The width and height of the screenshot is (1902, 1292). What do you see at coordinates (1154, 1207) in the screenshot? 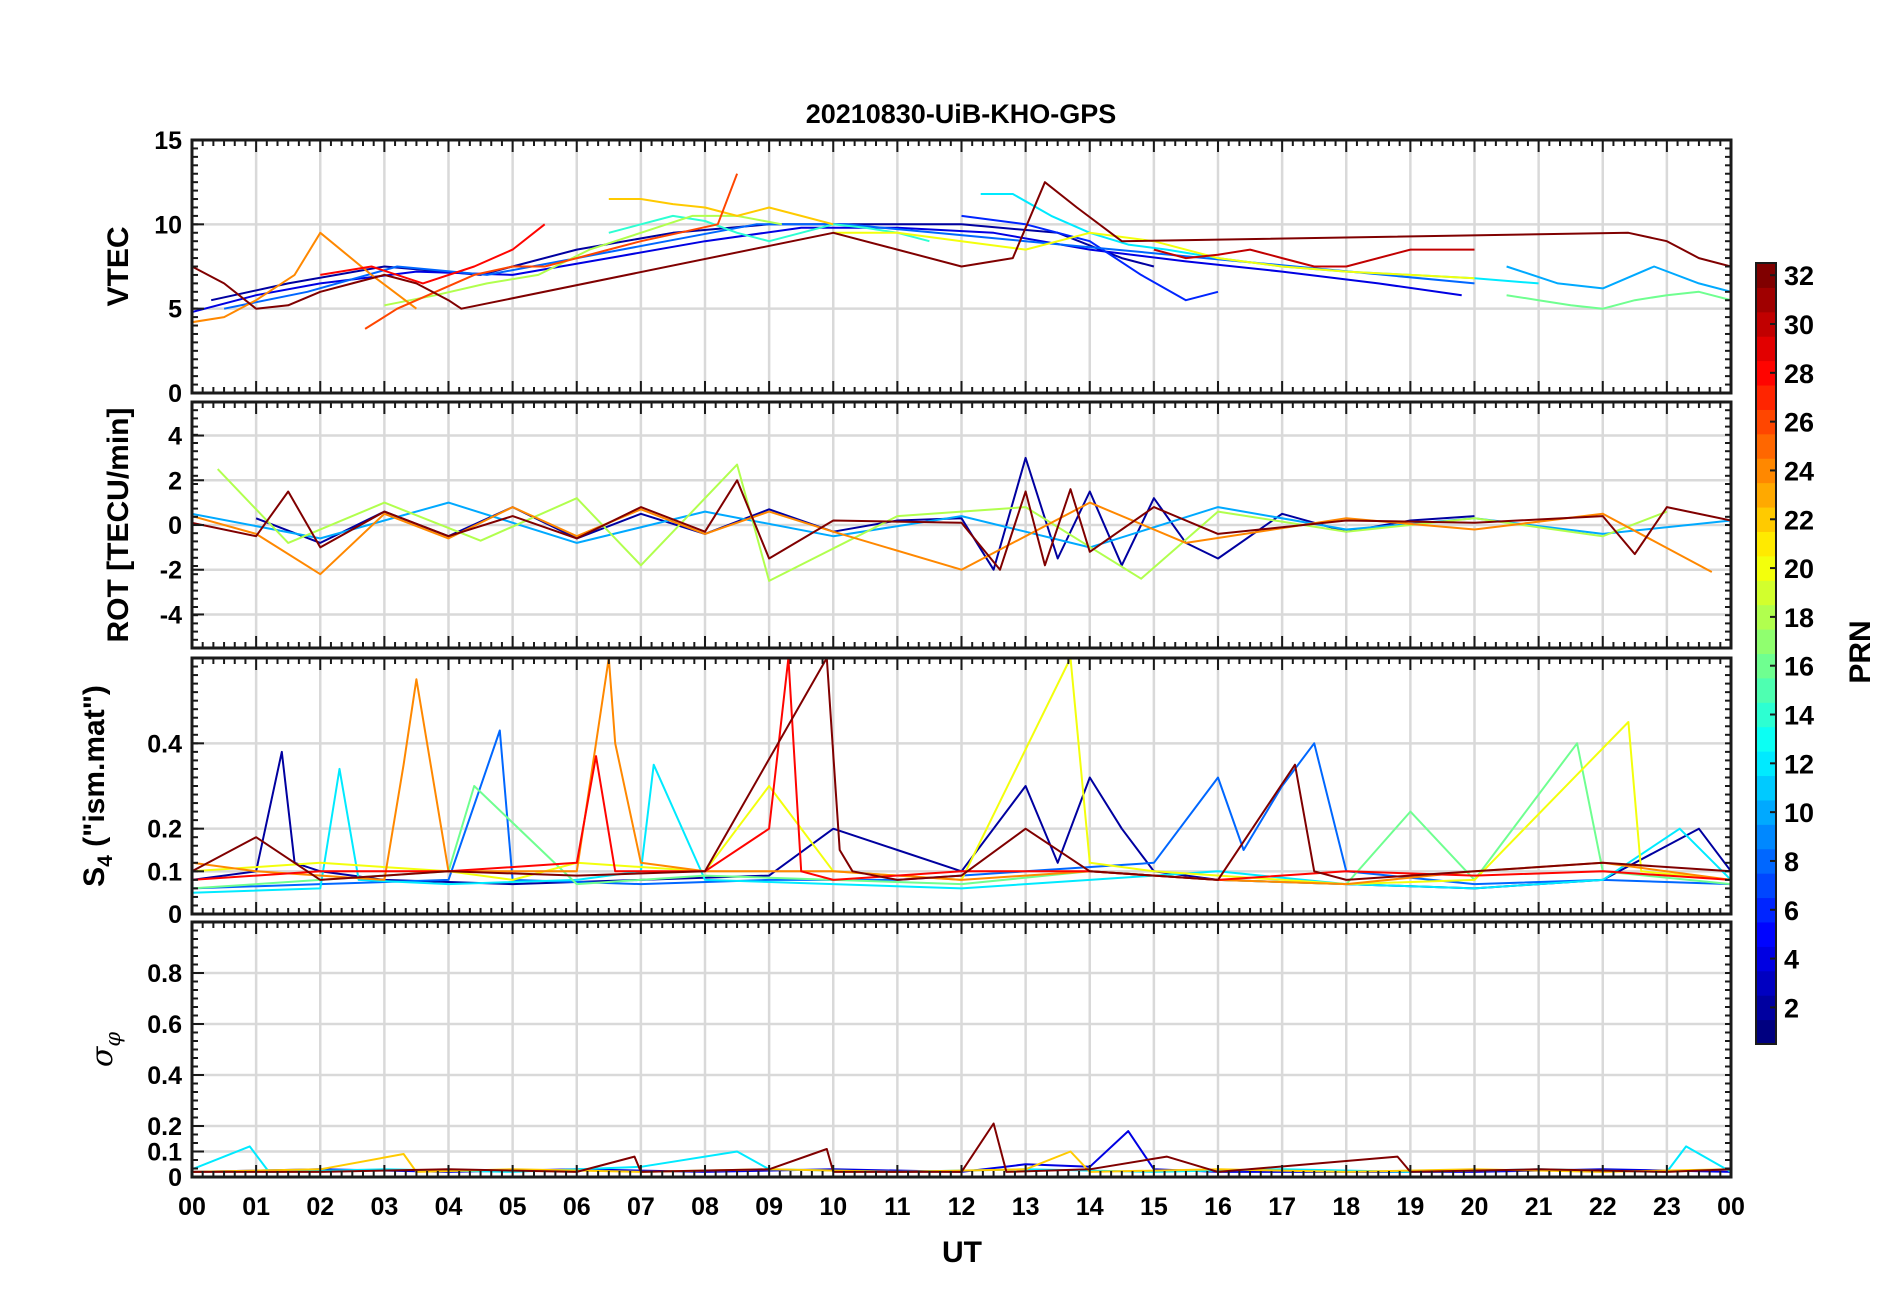
I see `x-tick-label: 15` at bounding box center [1154, 1207].